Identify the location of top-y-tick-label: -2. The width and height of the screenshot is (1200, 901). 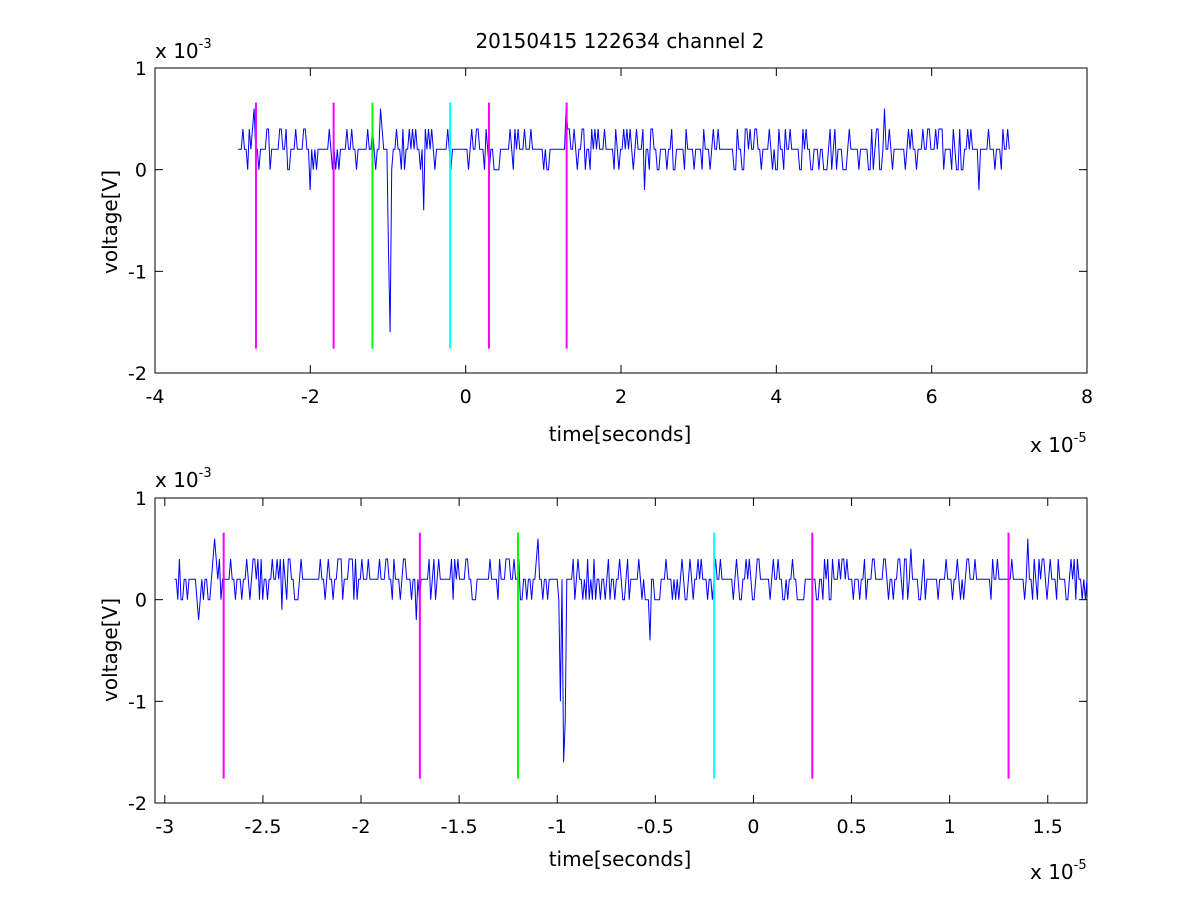
(137, 374).